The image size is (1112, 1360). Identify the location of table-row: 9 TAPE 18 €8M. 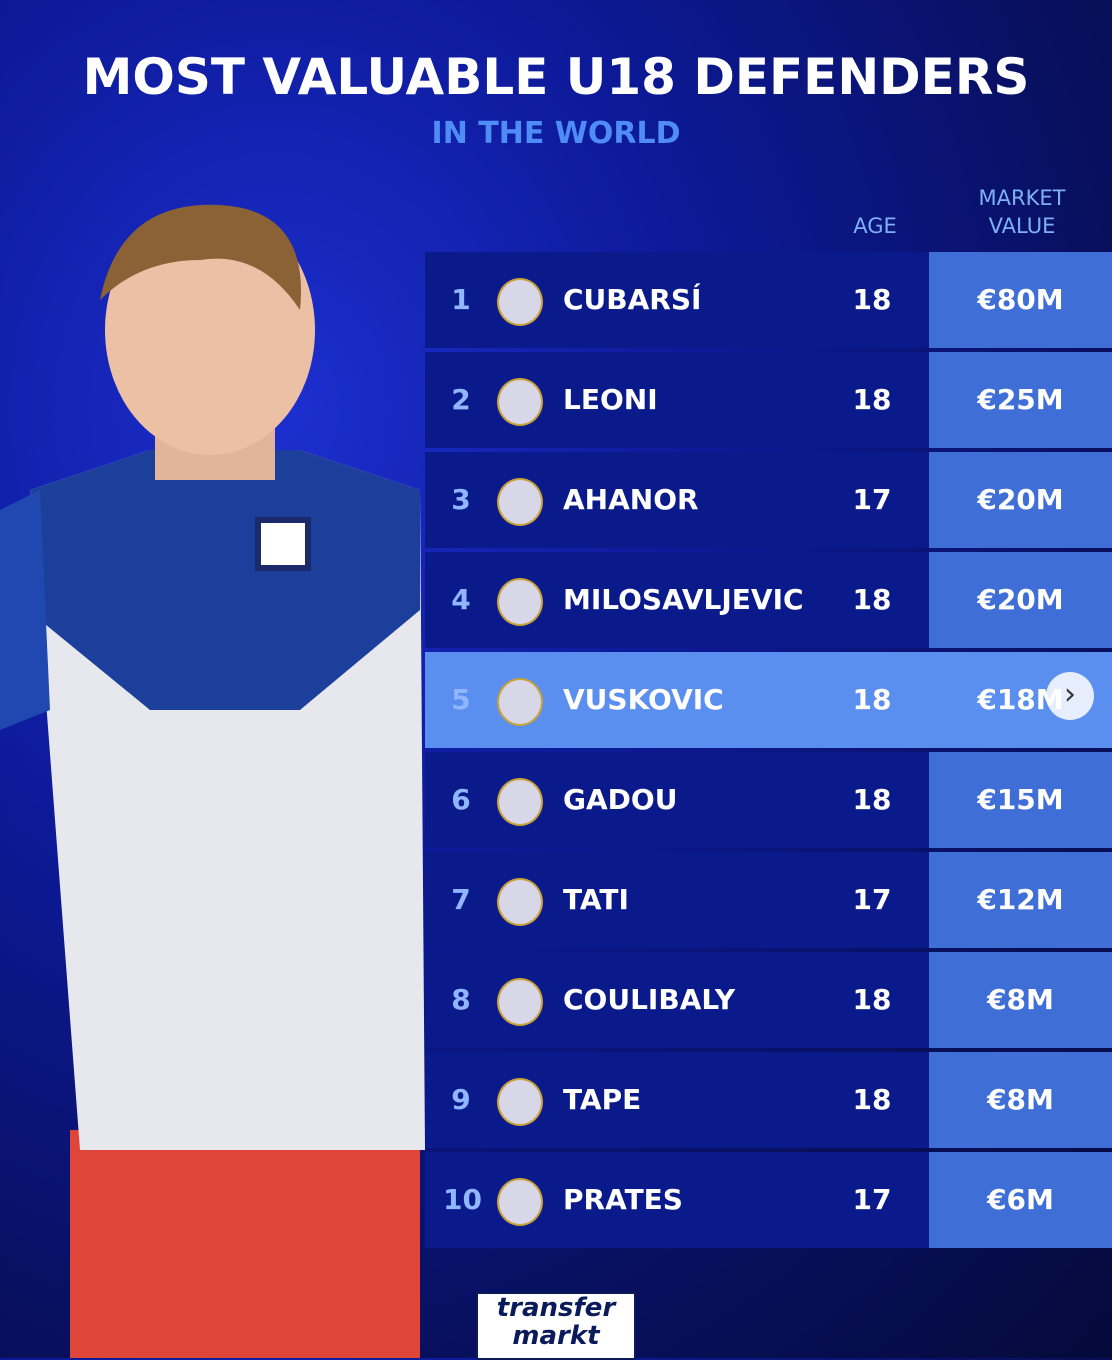
(768, 1100).